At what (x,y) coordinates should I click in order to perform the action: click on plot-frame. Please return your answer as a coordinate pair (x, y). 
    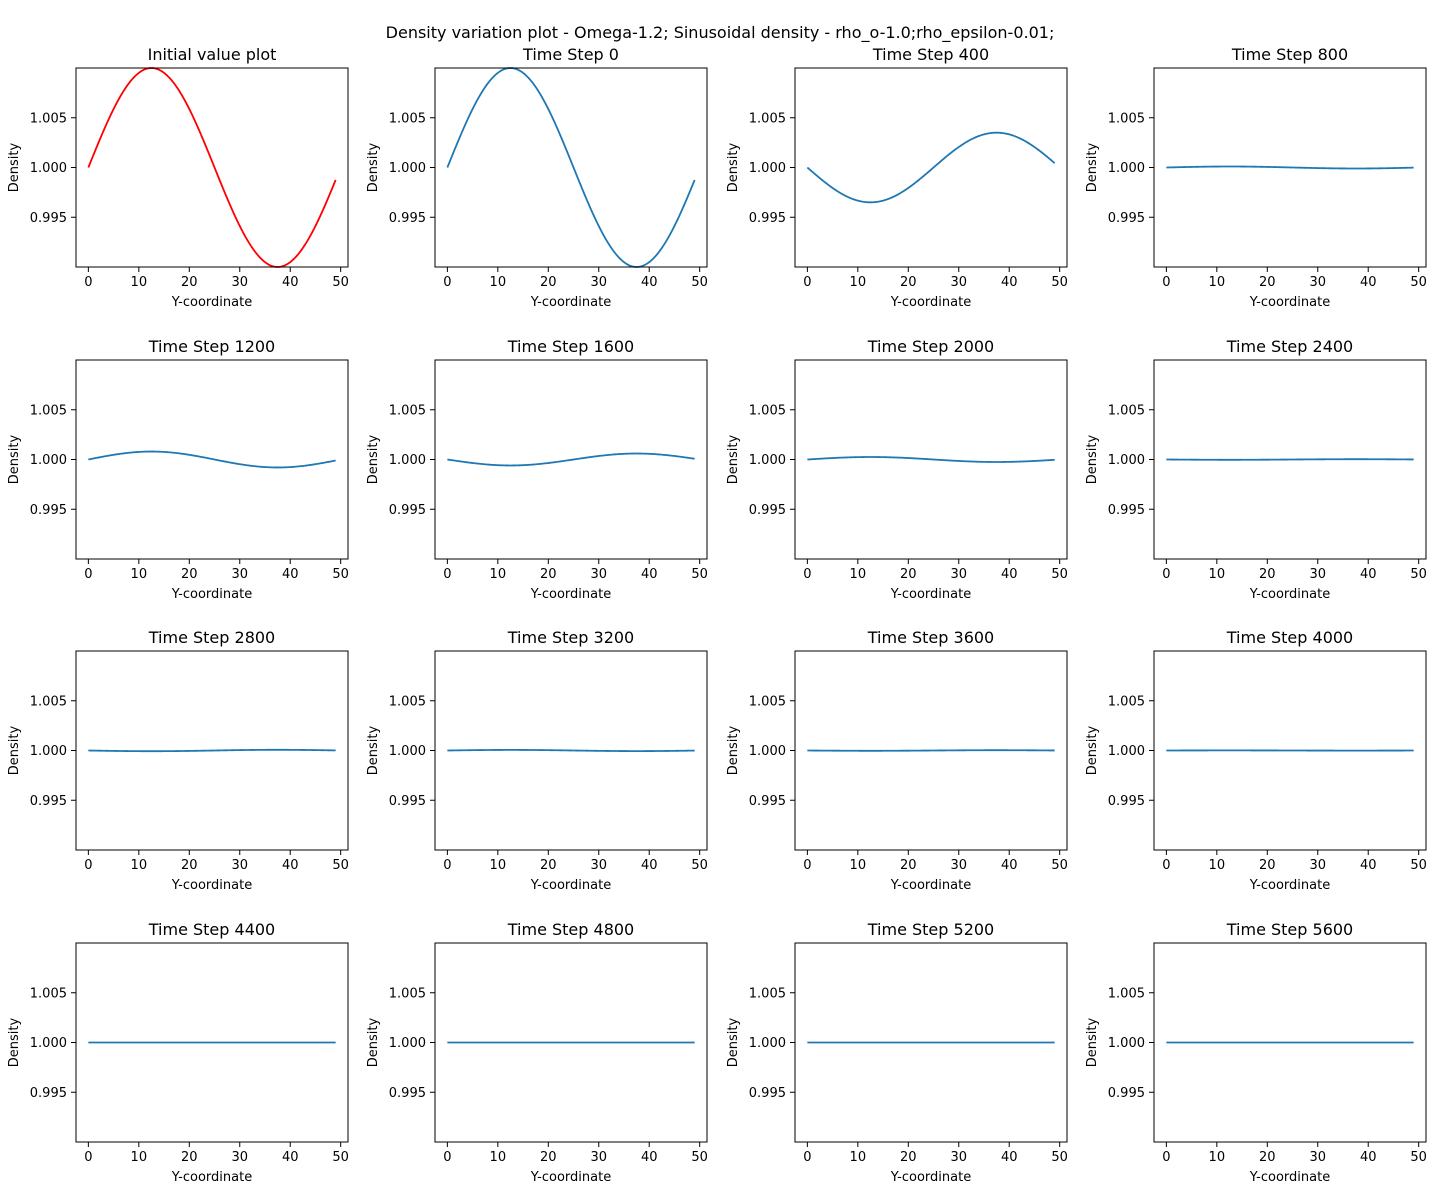
    Looking at the image, I should click on (212, 167).